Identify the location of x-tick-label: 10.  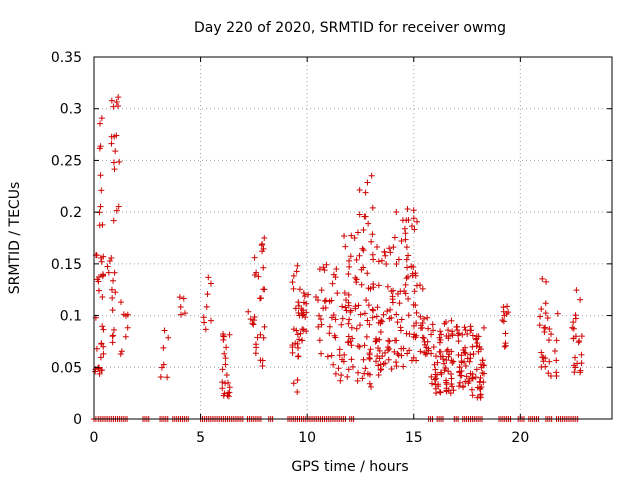
(307, 438).